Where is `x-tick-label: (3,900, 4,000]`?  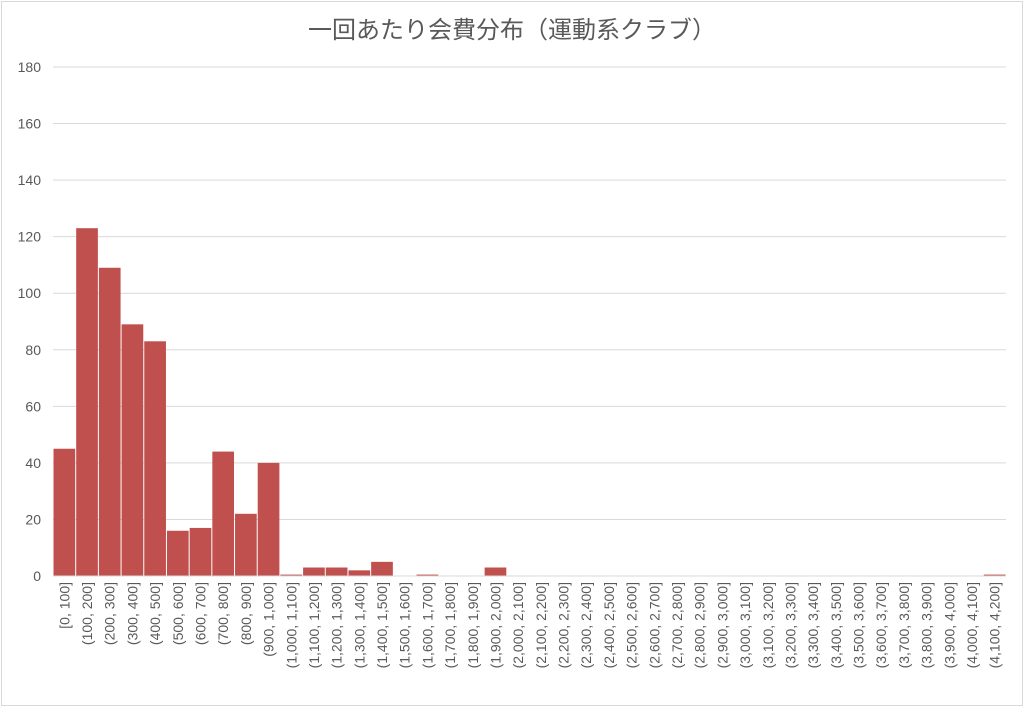
x-tick-label: (3,900, 4,000] is located at coordinates (949, 625).